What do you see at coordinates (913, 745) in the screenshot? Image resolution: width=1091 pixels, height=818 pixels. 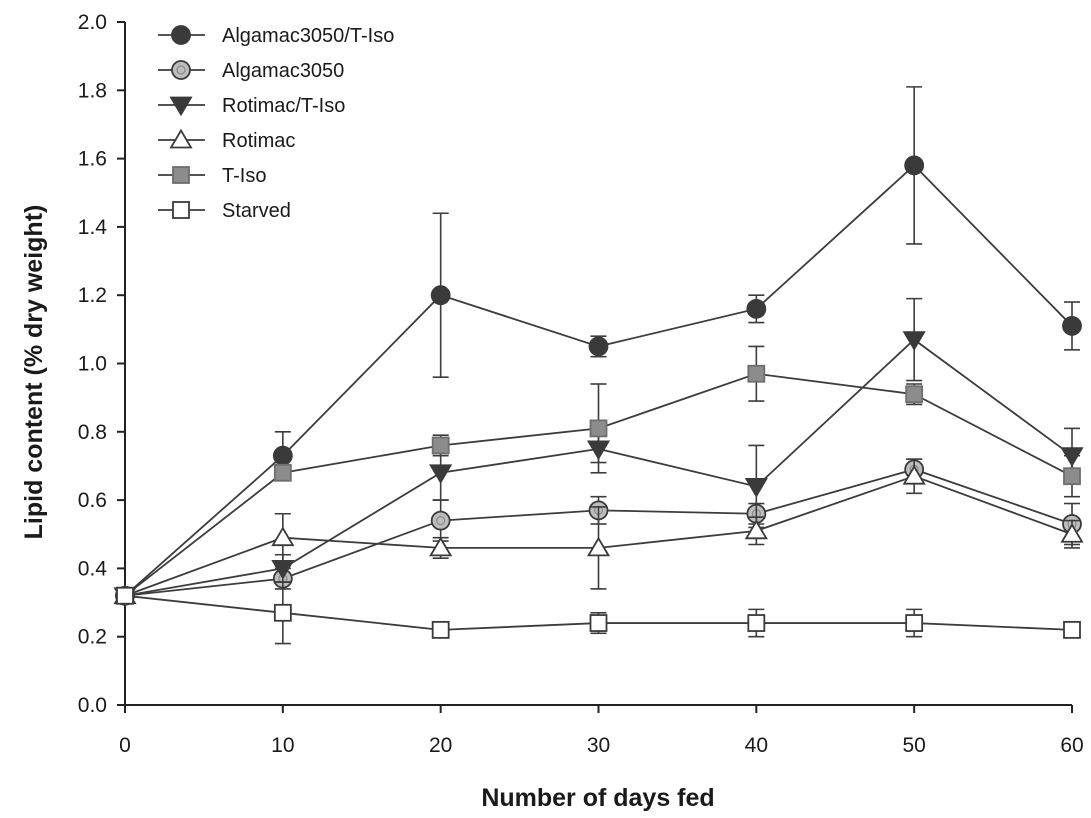 I see `x-tick-label: 50` at bounding box center [913, 745].